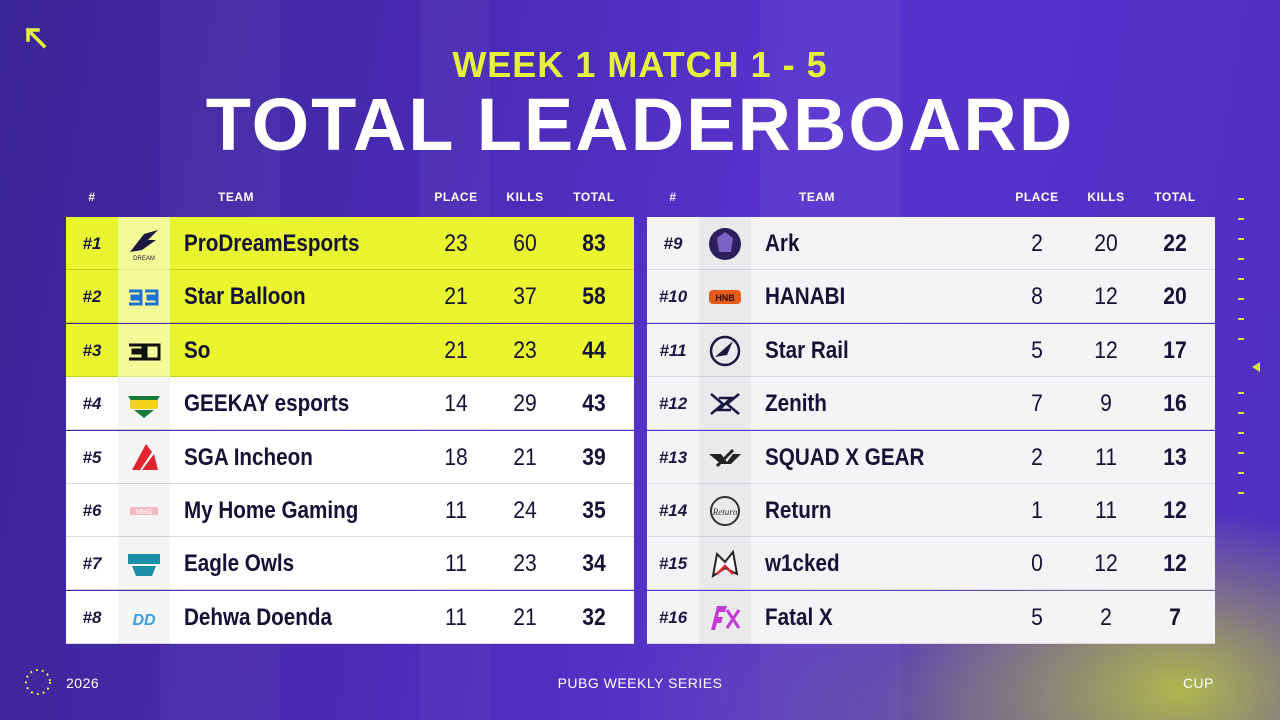 This screenshot has height=720, width=1280. Describe the element at coordinates (92, 197) in the screenshot. I see `rank-header: #` at that location.